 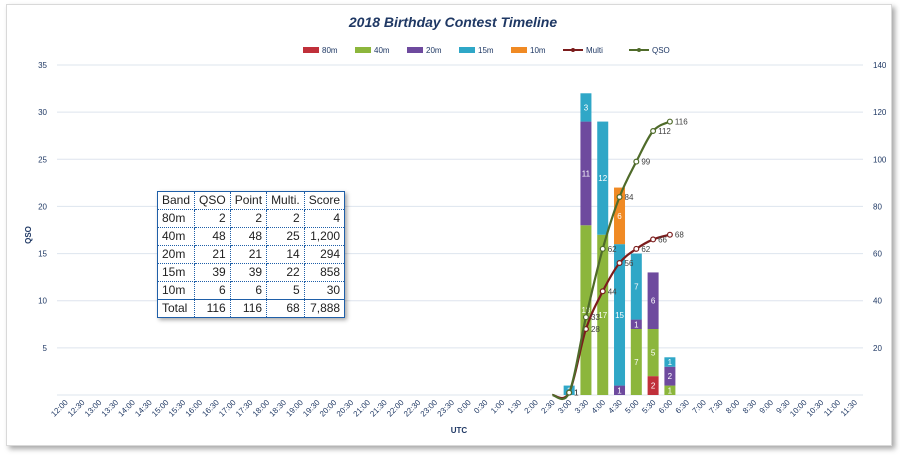 I want to click on bar-segment-15m, so click(x=636, y=286).